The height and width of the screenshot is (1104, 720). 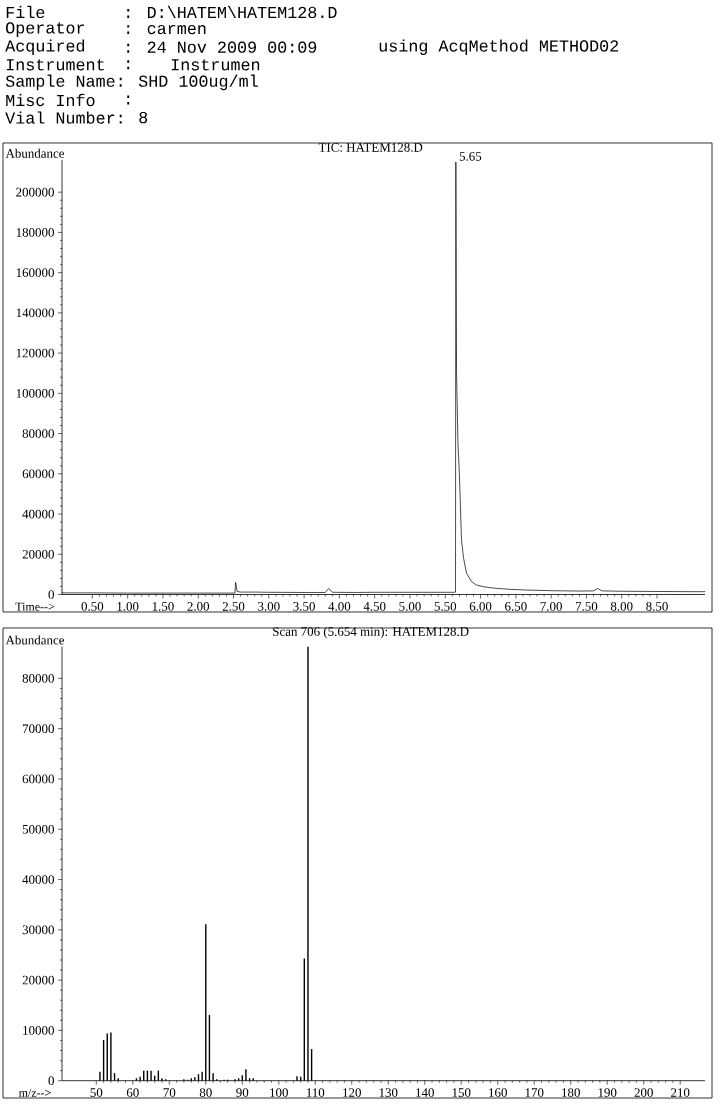 I want to click on text: SHD 100ug/ml, so click(x=198, y=82).